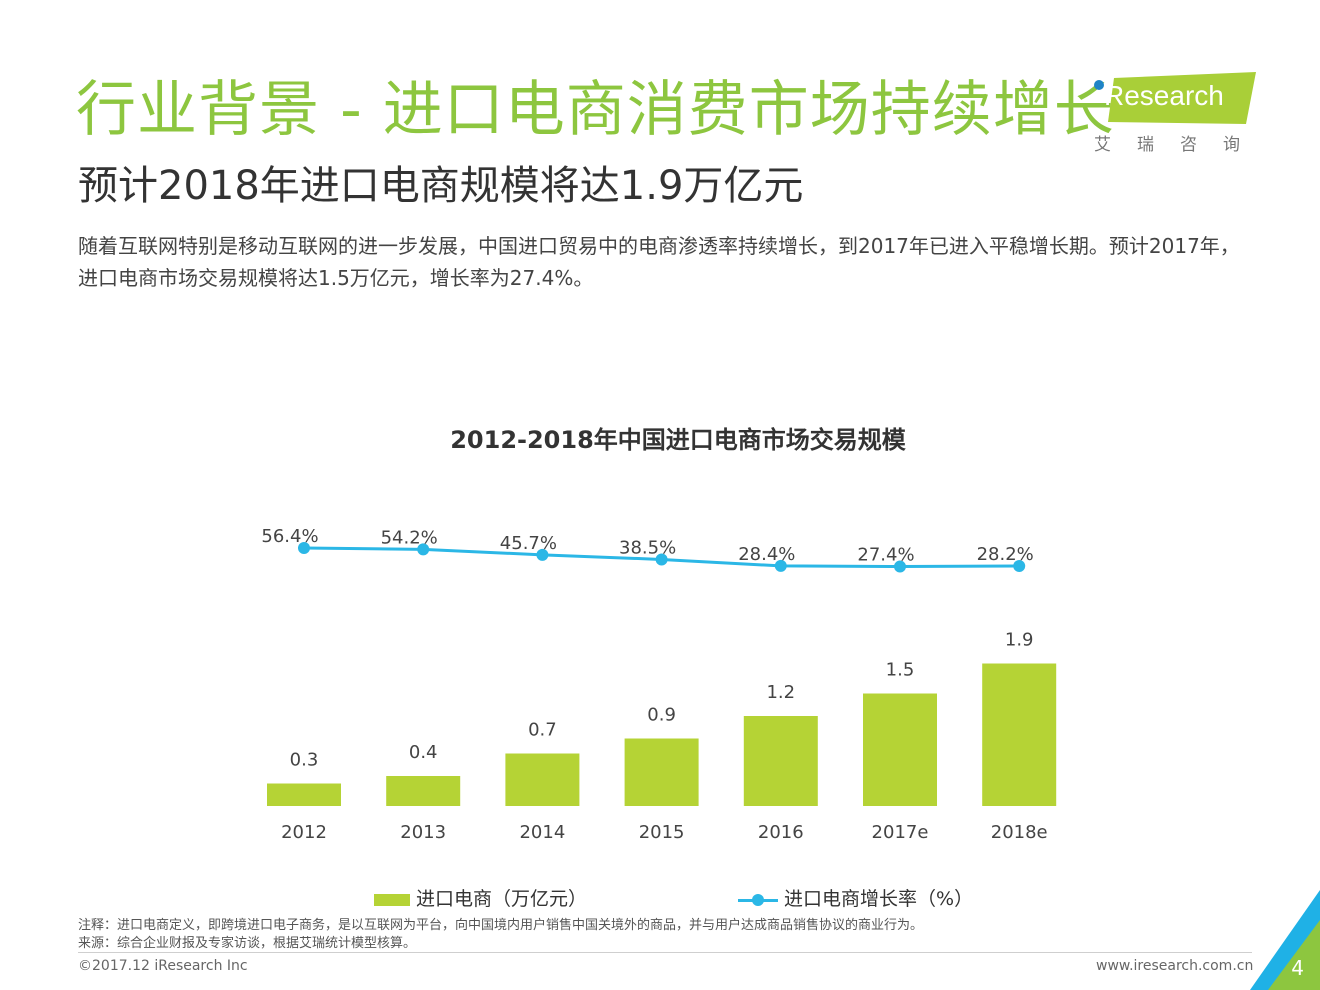  Describe the element at coordinates (304, 794) in the screenshot. I see `bar-2012` at that location.